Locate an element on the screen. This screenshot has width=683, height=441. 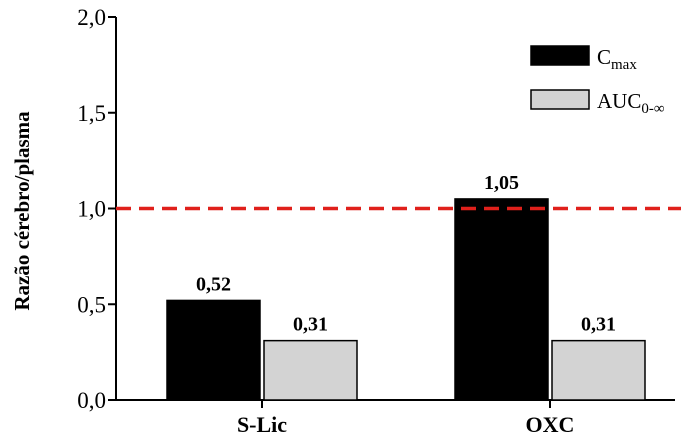
y-ticks: 0,0 0,5 1,0 1,5 2,0 is located at coordinates (96, 209).